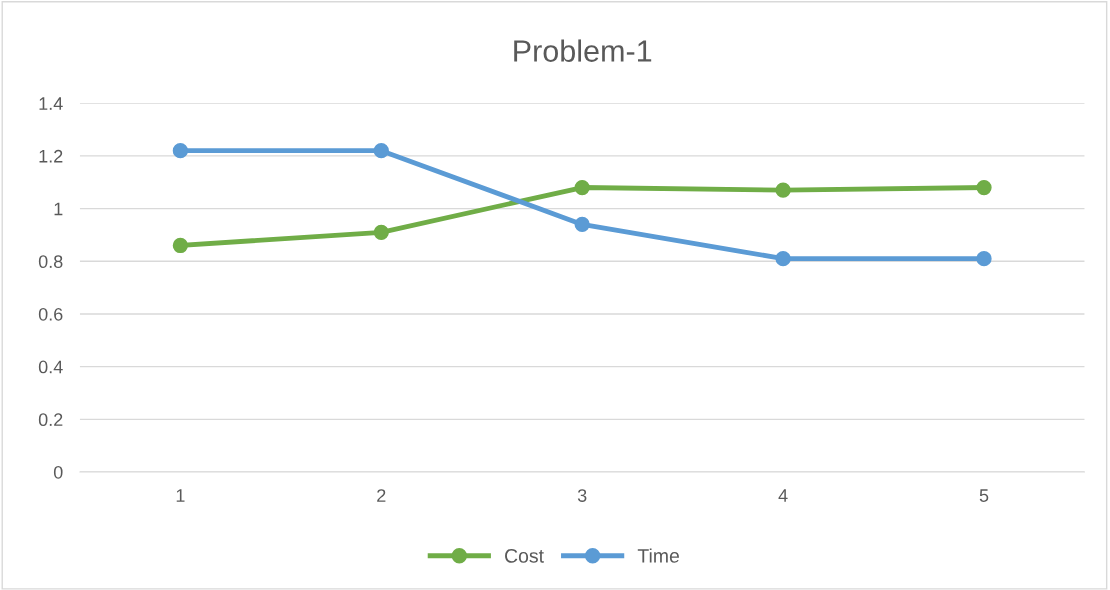  Describe the element at coordinates (58, 209) in the screenshot. I see `y-tick-label: 1` at that location.